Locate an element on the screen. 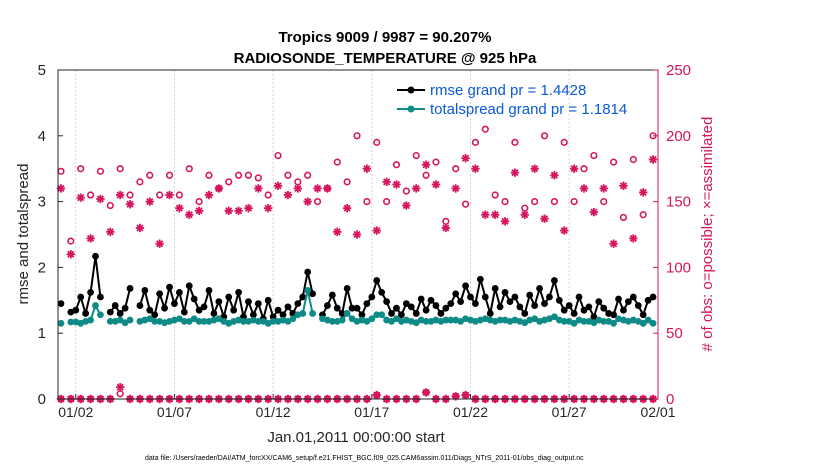 This screenshot has width=830, height=470. x-tick-label: 01/02 is located at coordinates (75, 412).